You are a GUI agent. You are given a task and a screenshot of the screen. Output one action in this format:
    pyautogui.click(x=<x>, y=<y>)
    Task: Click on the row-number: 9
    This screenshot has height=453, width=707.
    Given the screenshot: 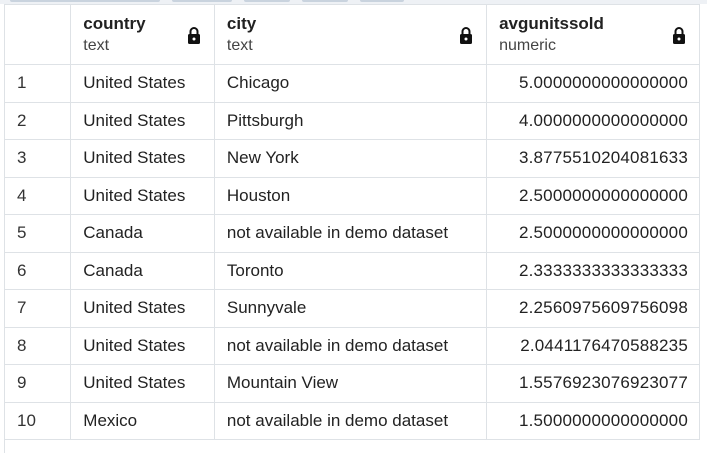 What is the action you would take?
    pyautogui.click(x=37, y=383)
    